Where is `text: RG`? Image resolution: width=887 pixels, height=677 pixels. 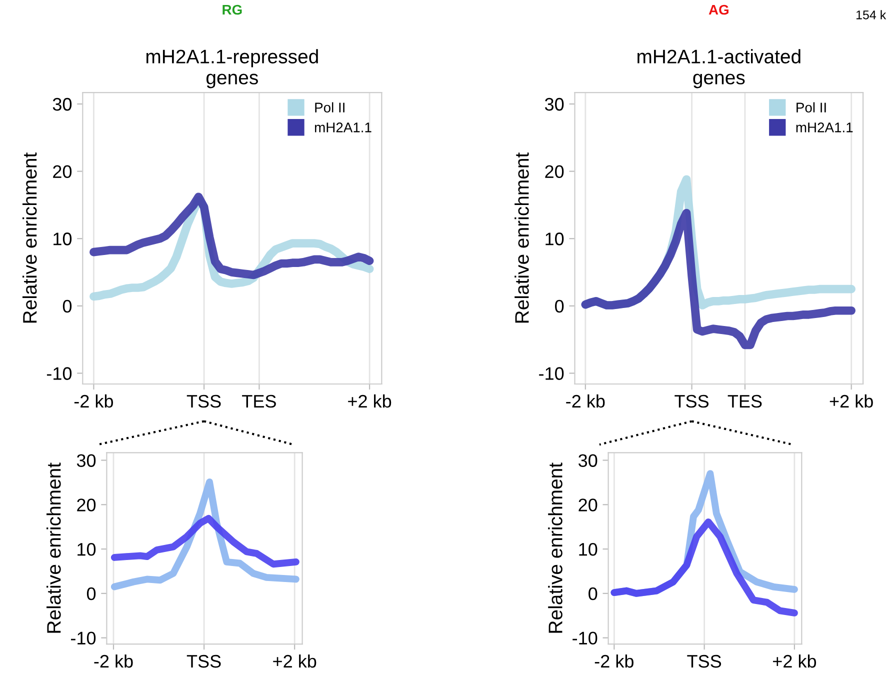
text: RG is located at coordinates (232, 9).